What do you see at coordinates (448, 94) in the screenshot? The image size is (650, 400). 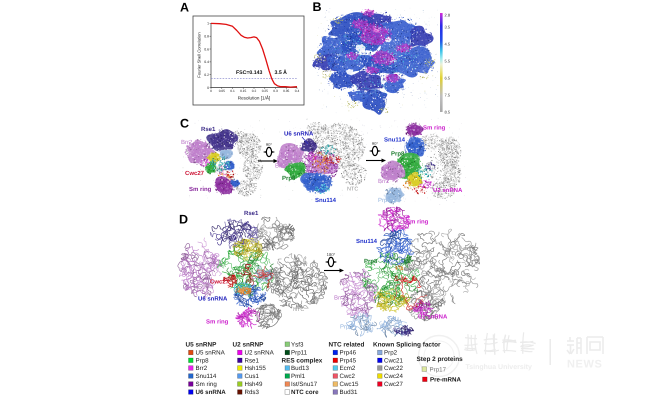 I see `svg-text: 7.5` at bounding box center [448, 94].